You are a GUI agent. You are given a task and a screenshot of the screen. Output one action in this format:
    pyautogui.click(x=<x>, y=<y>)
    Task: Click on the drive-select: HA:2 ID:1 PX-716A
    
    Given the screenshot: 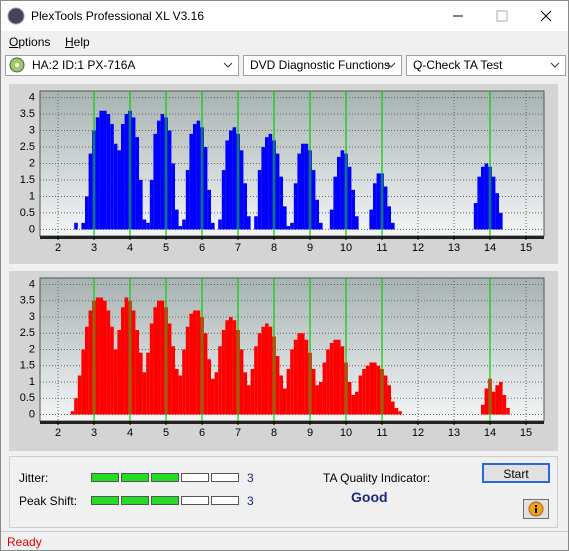 What is the action you would take?
    pyautogui.click(x=122, y=65)
    